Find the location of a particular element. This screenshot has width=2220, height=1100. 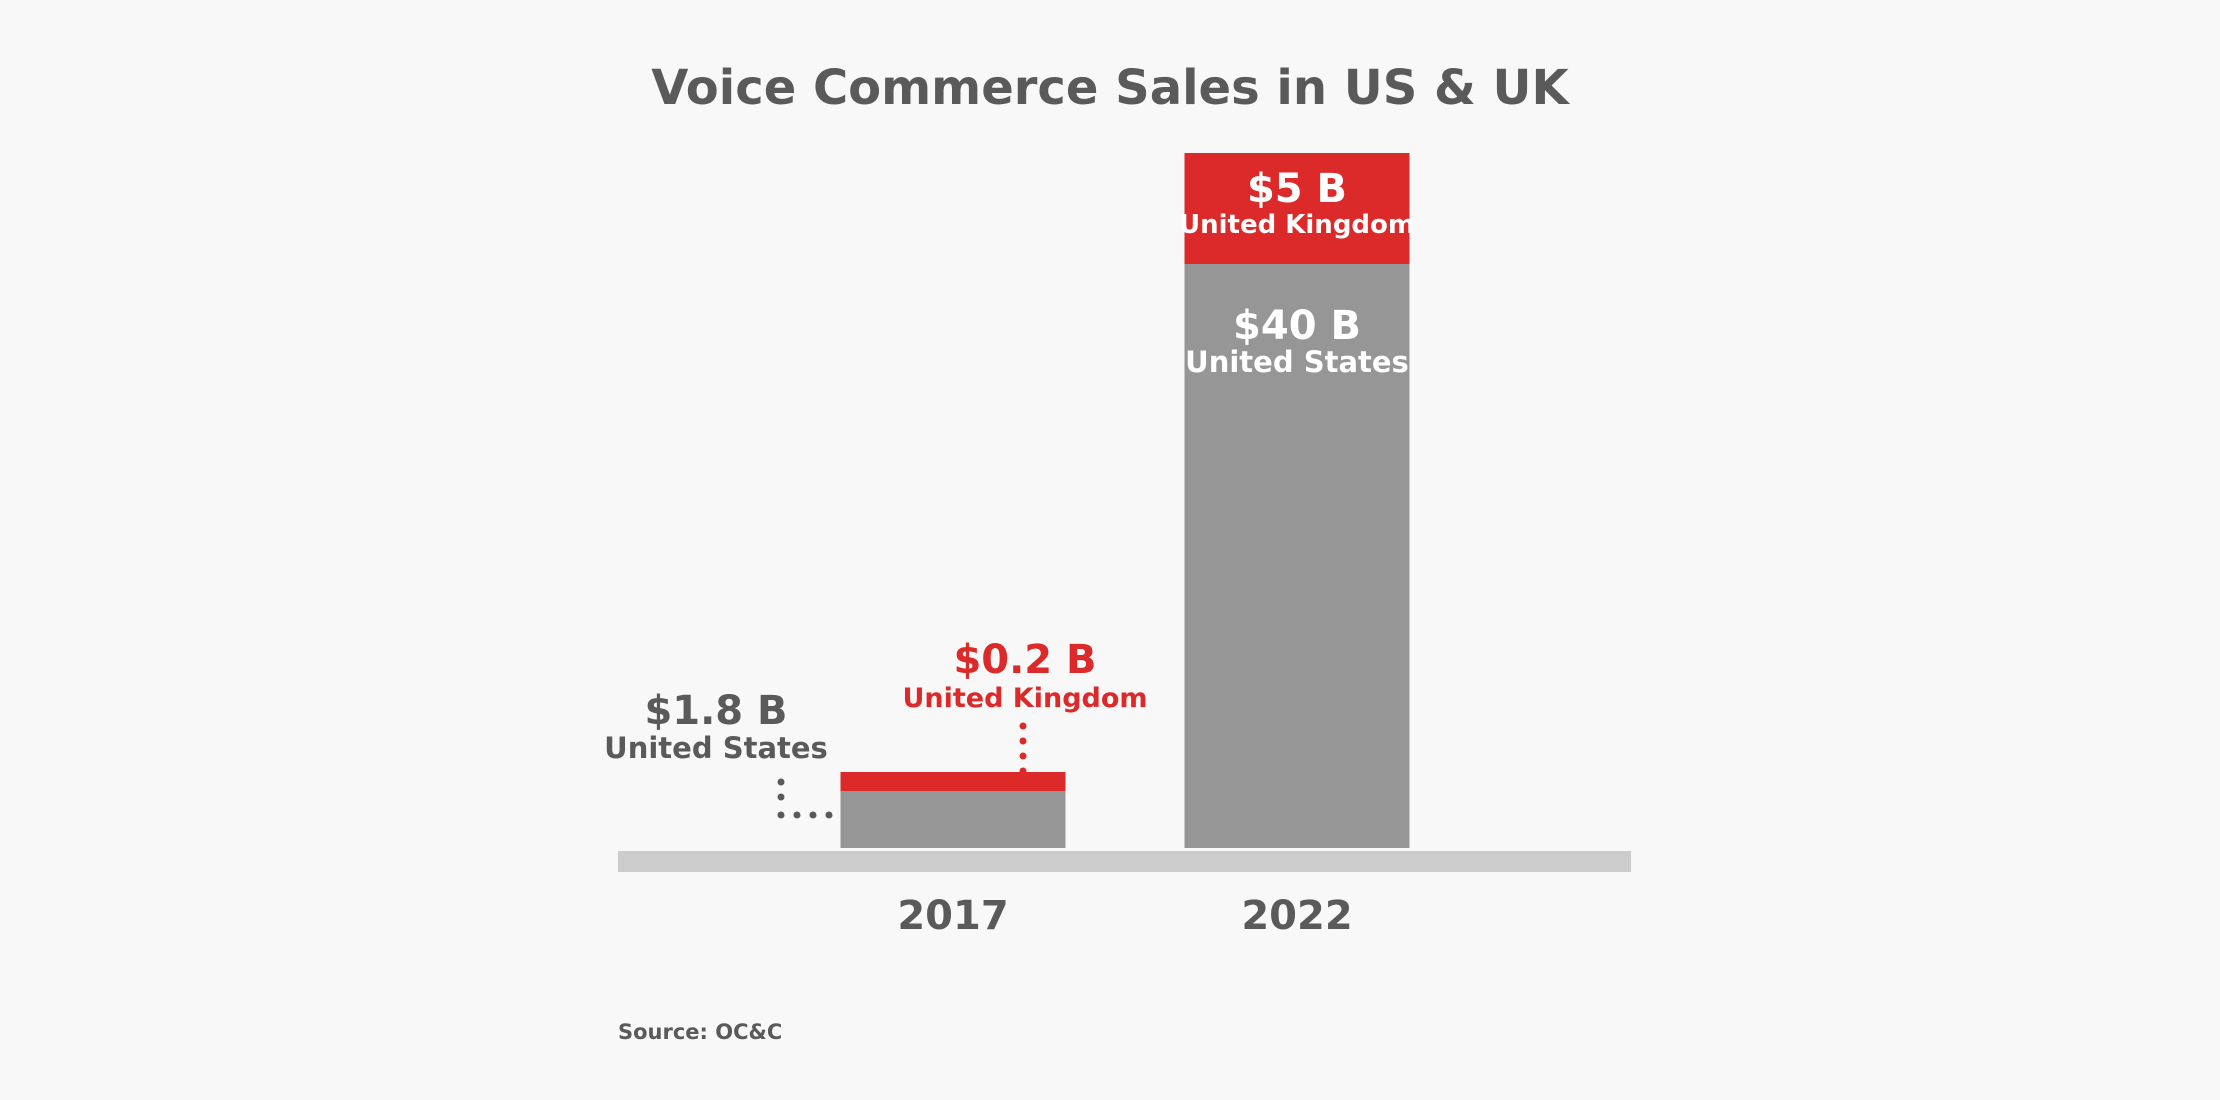

data-label-uk-region-2022: United Kingdom is located at coordinates (1297, 225).